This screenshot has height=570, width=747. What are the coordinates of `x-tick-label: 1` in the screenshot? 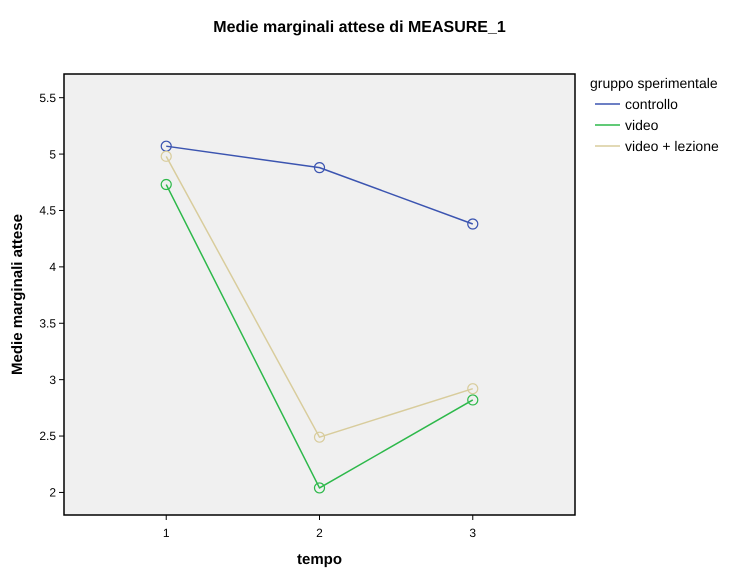 It's located at (166, 533).